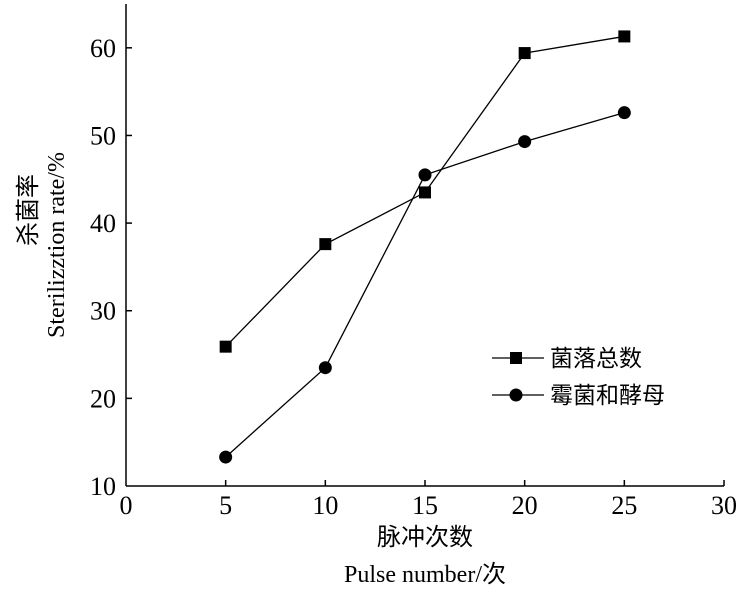 The height and width of the screenshot is (592, 742). I want to click on legend-label-2: 霉菌和酵母, so click(607, 396).